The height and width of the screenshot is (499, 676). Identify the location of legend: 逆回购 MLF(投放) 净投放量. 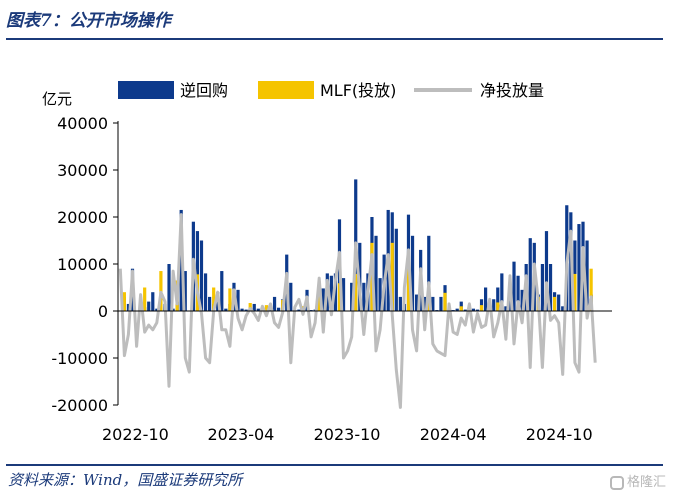
(331, 90).